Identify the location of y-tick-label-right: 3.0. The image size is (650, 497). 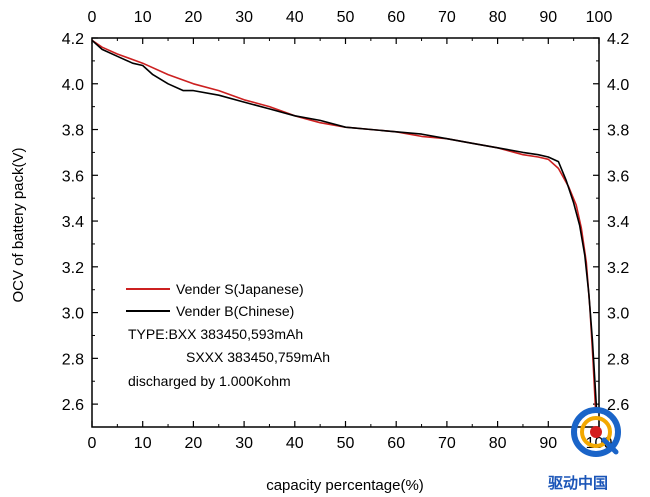
(618, 314).